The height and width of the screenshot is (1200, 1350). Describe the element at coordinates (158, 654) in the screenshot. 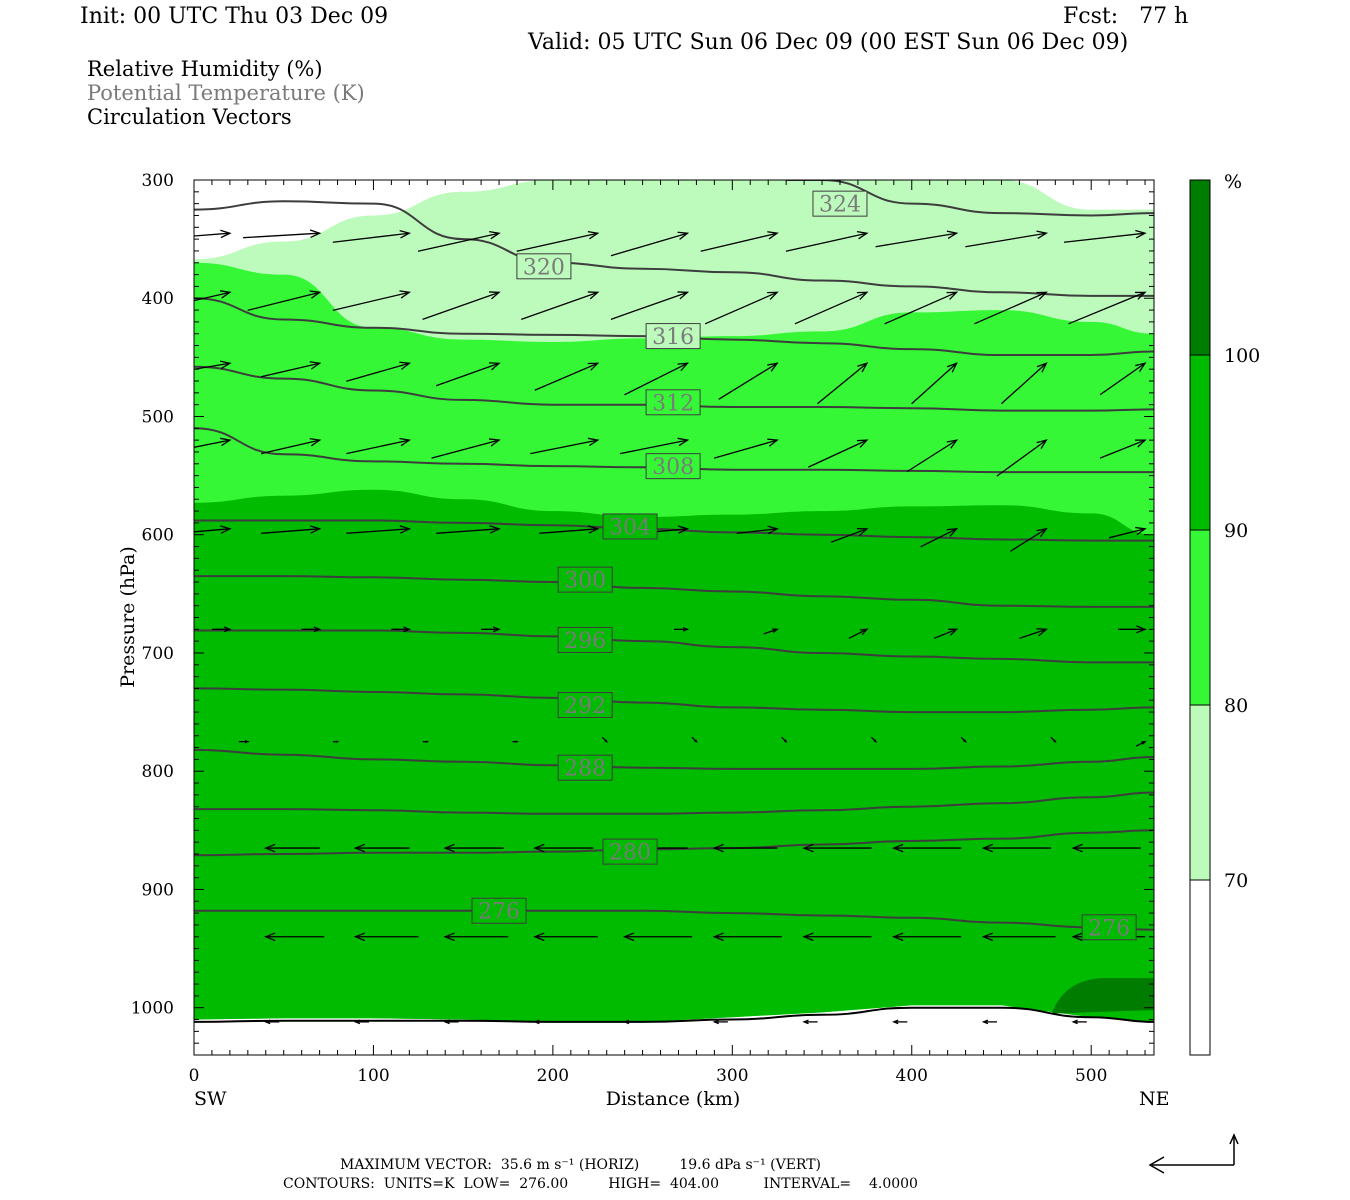

I see `y-tick-label: 700` at that location.